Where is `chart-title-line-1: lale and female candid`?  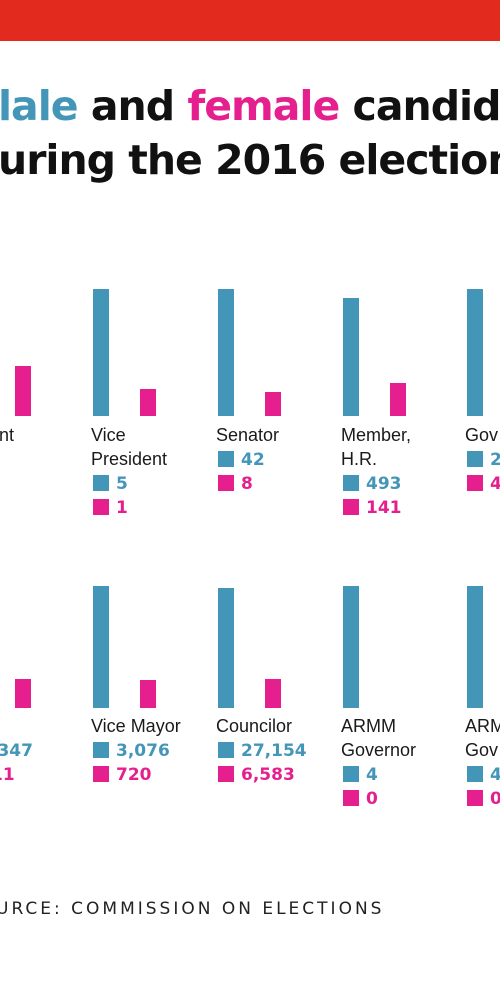 chart-title-line-1: lale and female candid is located at coordinates (250, 106).